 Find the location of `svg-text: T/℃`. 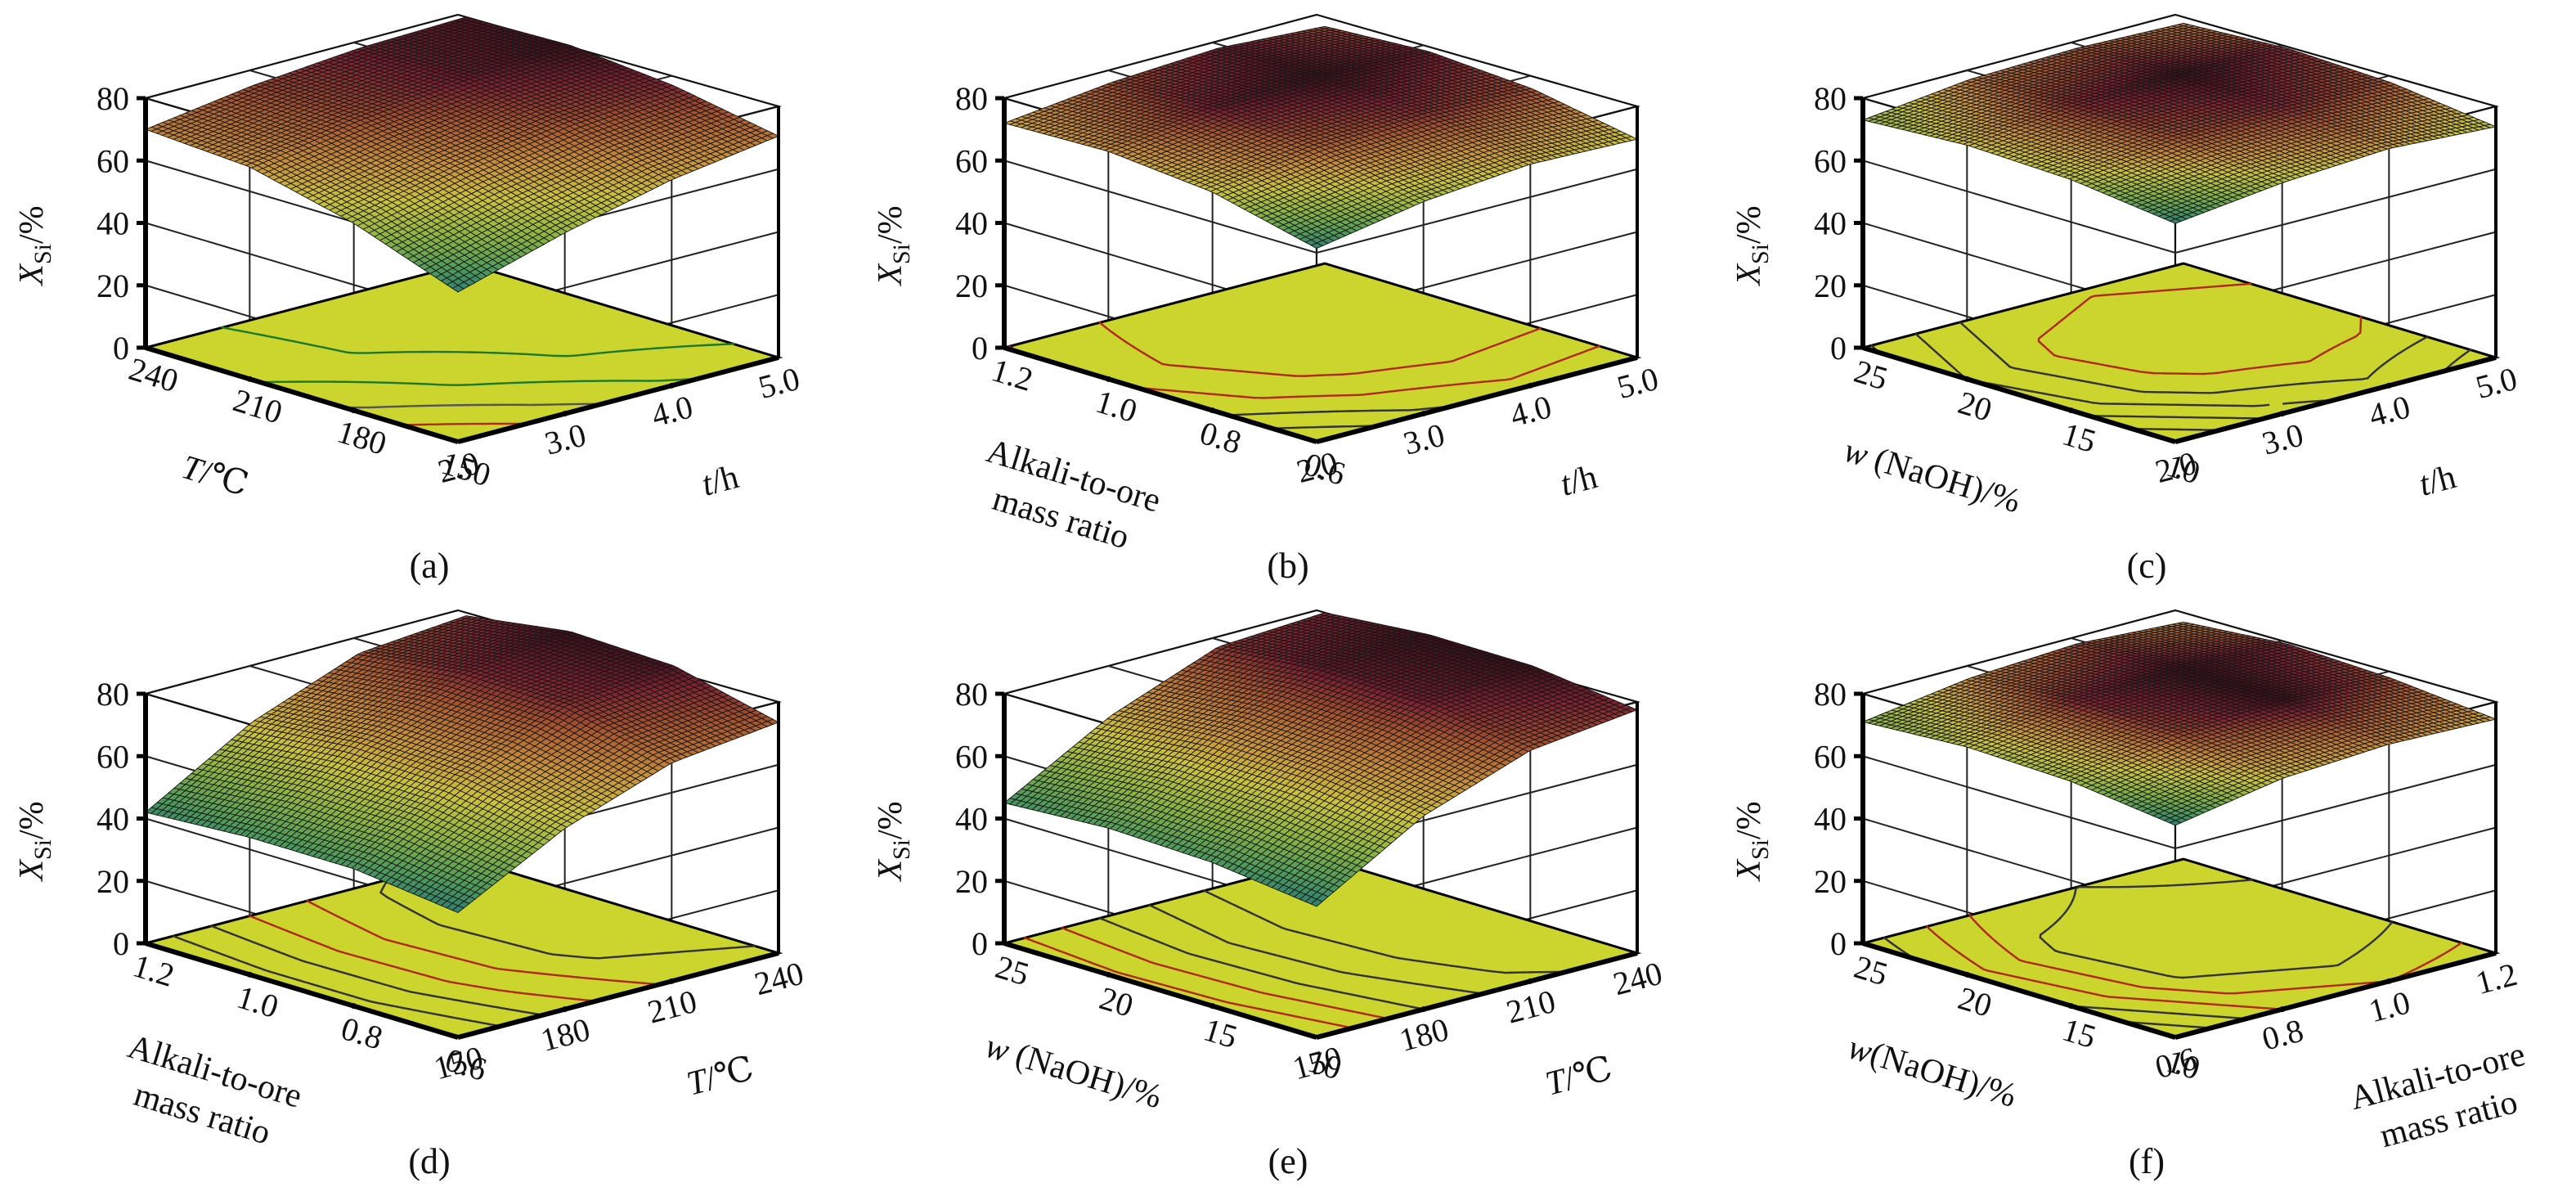

svg-text: T/℃ is located at coordinates (215, 476).